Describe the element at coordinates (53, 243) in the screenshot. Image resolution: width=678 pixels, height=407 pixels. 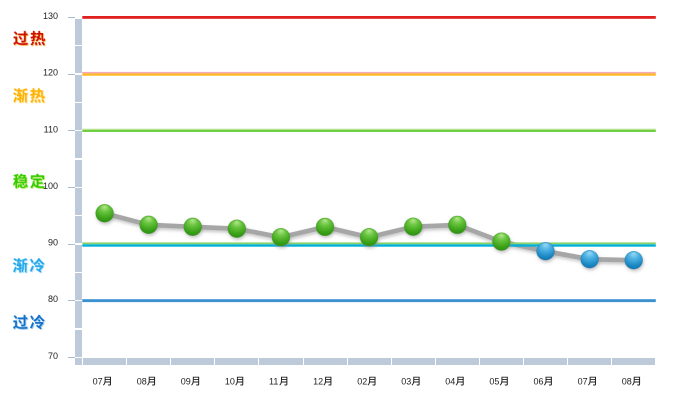
I see `svg-text: 90` at that location.